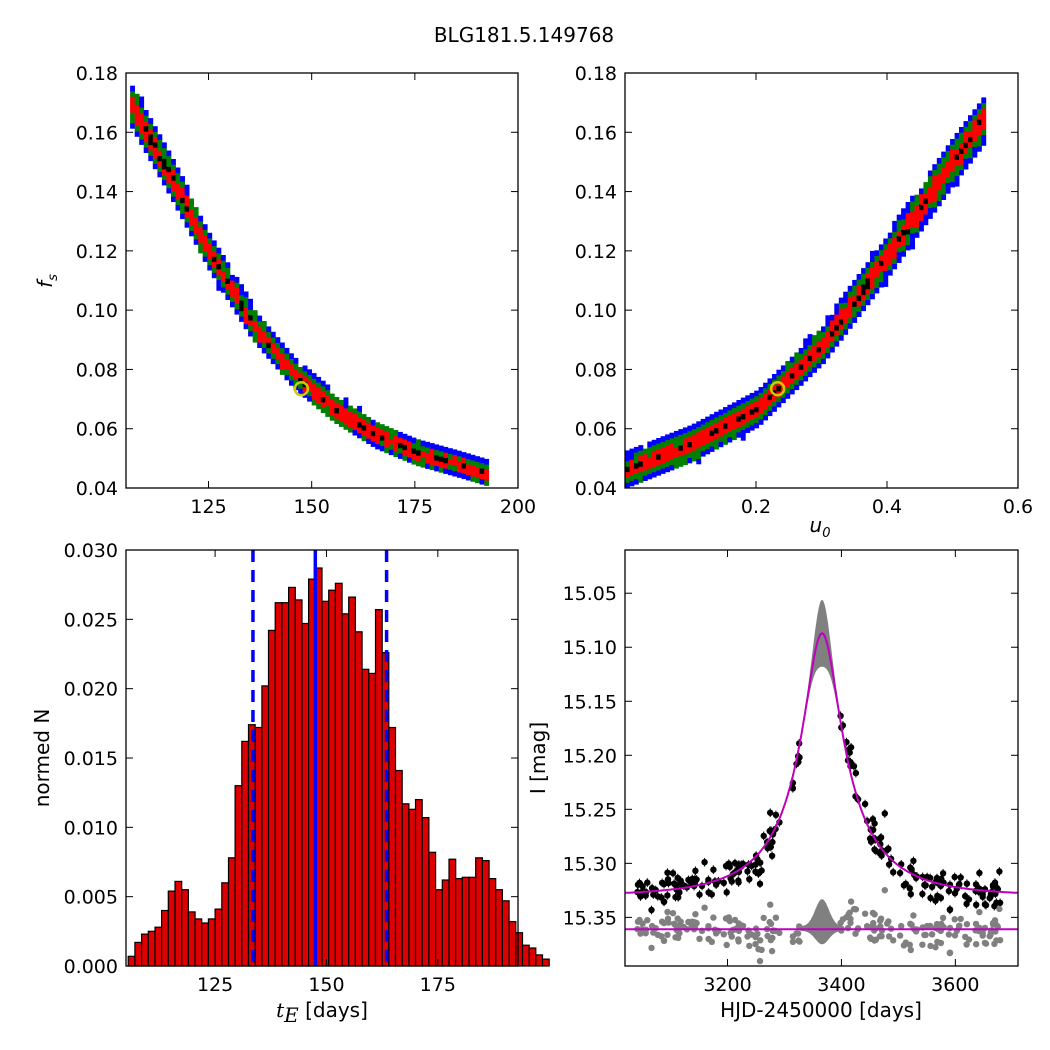  I want to click on tr-ytick-label: 0.16, so click(596, 133).